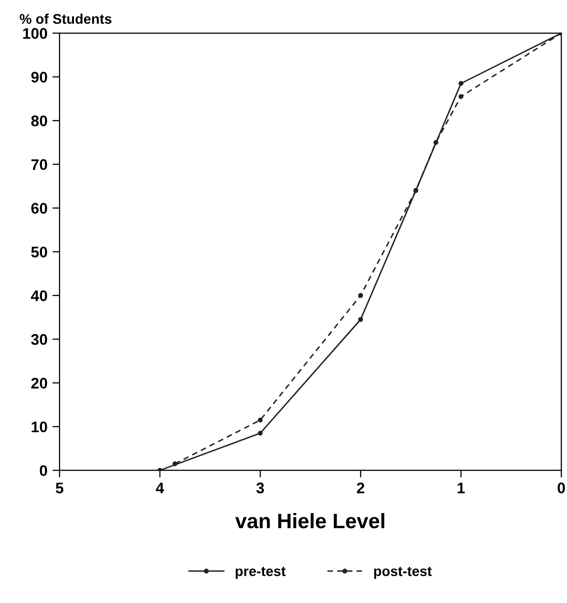 The width and height of the screenshot is (567, 603). Describe the element at coordinates (39, 339) in the screenshot. I see `y-tick-label: 30` at that location.